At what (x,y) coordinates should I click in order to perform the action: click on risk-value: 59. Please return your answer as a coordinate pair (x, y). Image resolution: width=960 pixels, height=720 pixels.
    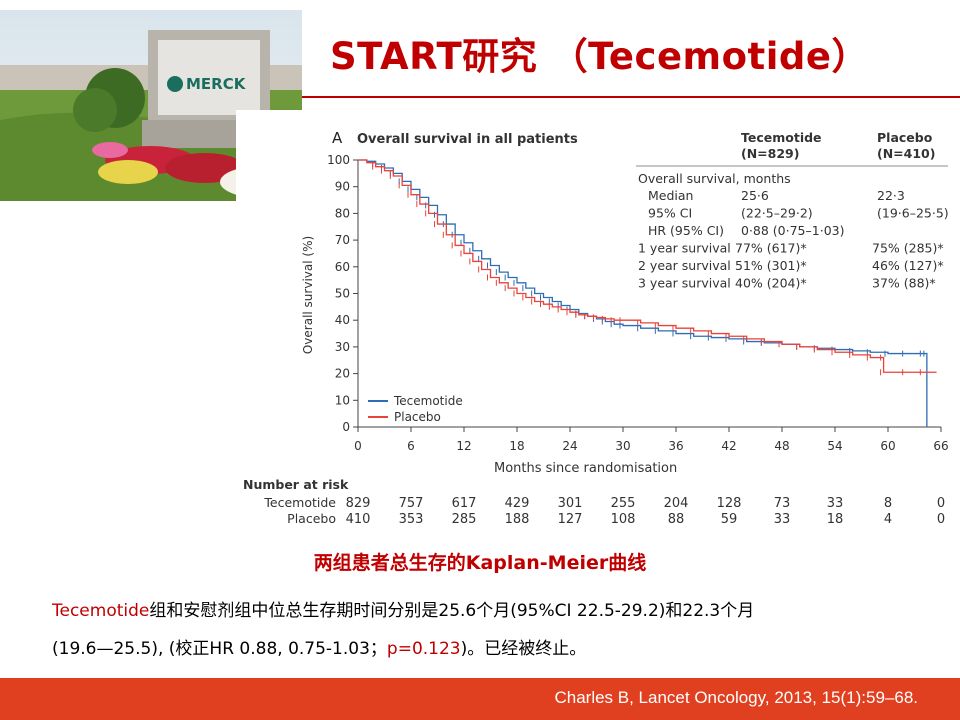
    Looking at the image, I should click on (729, 519).